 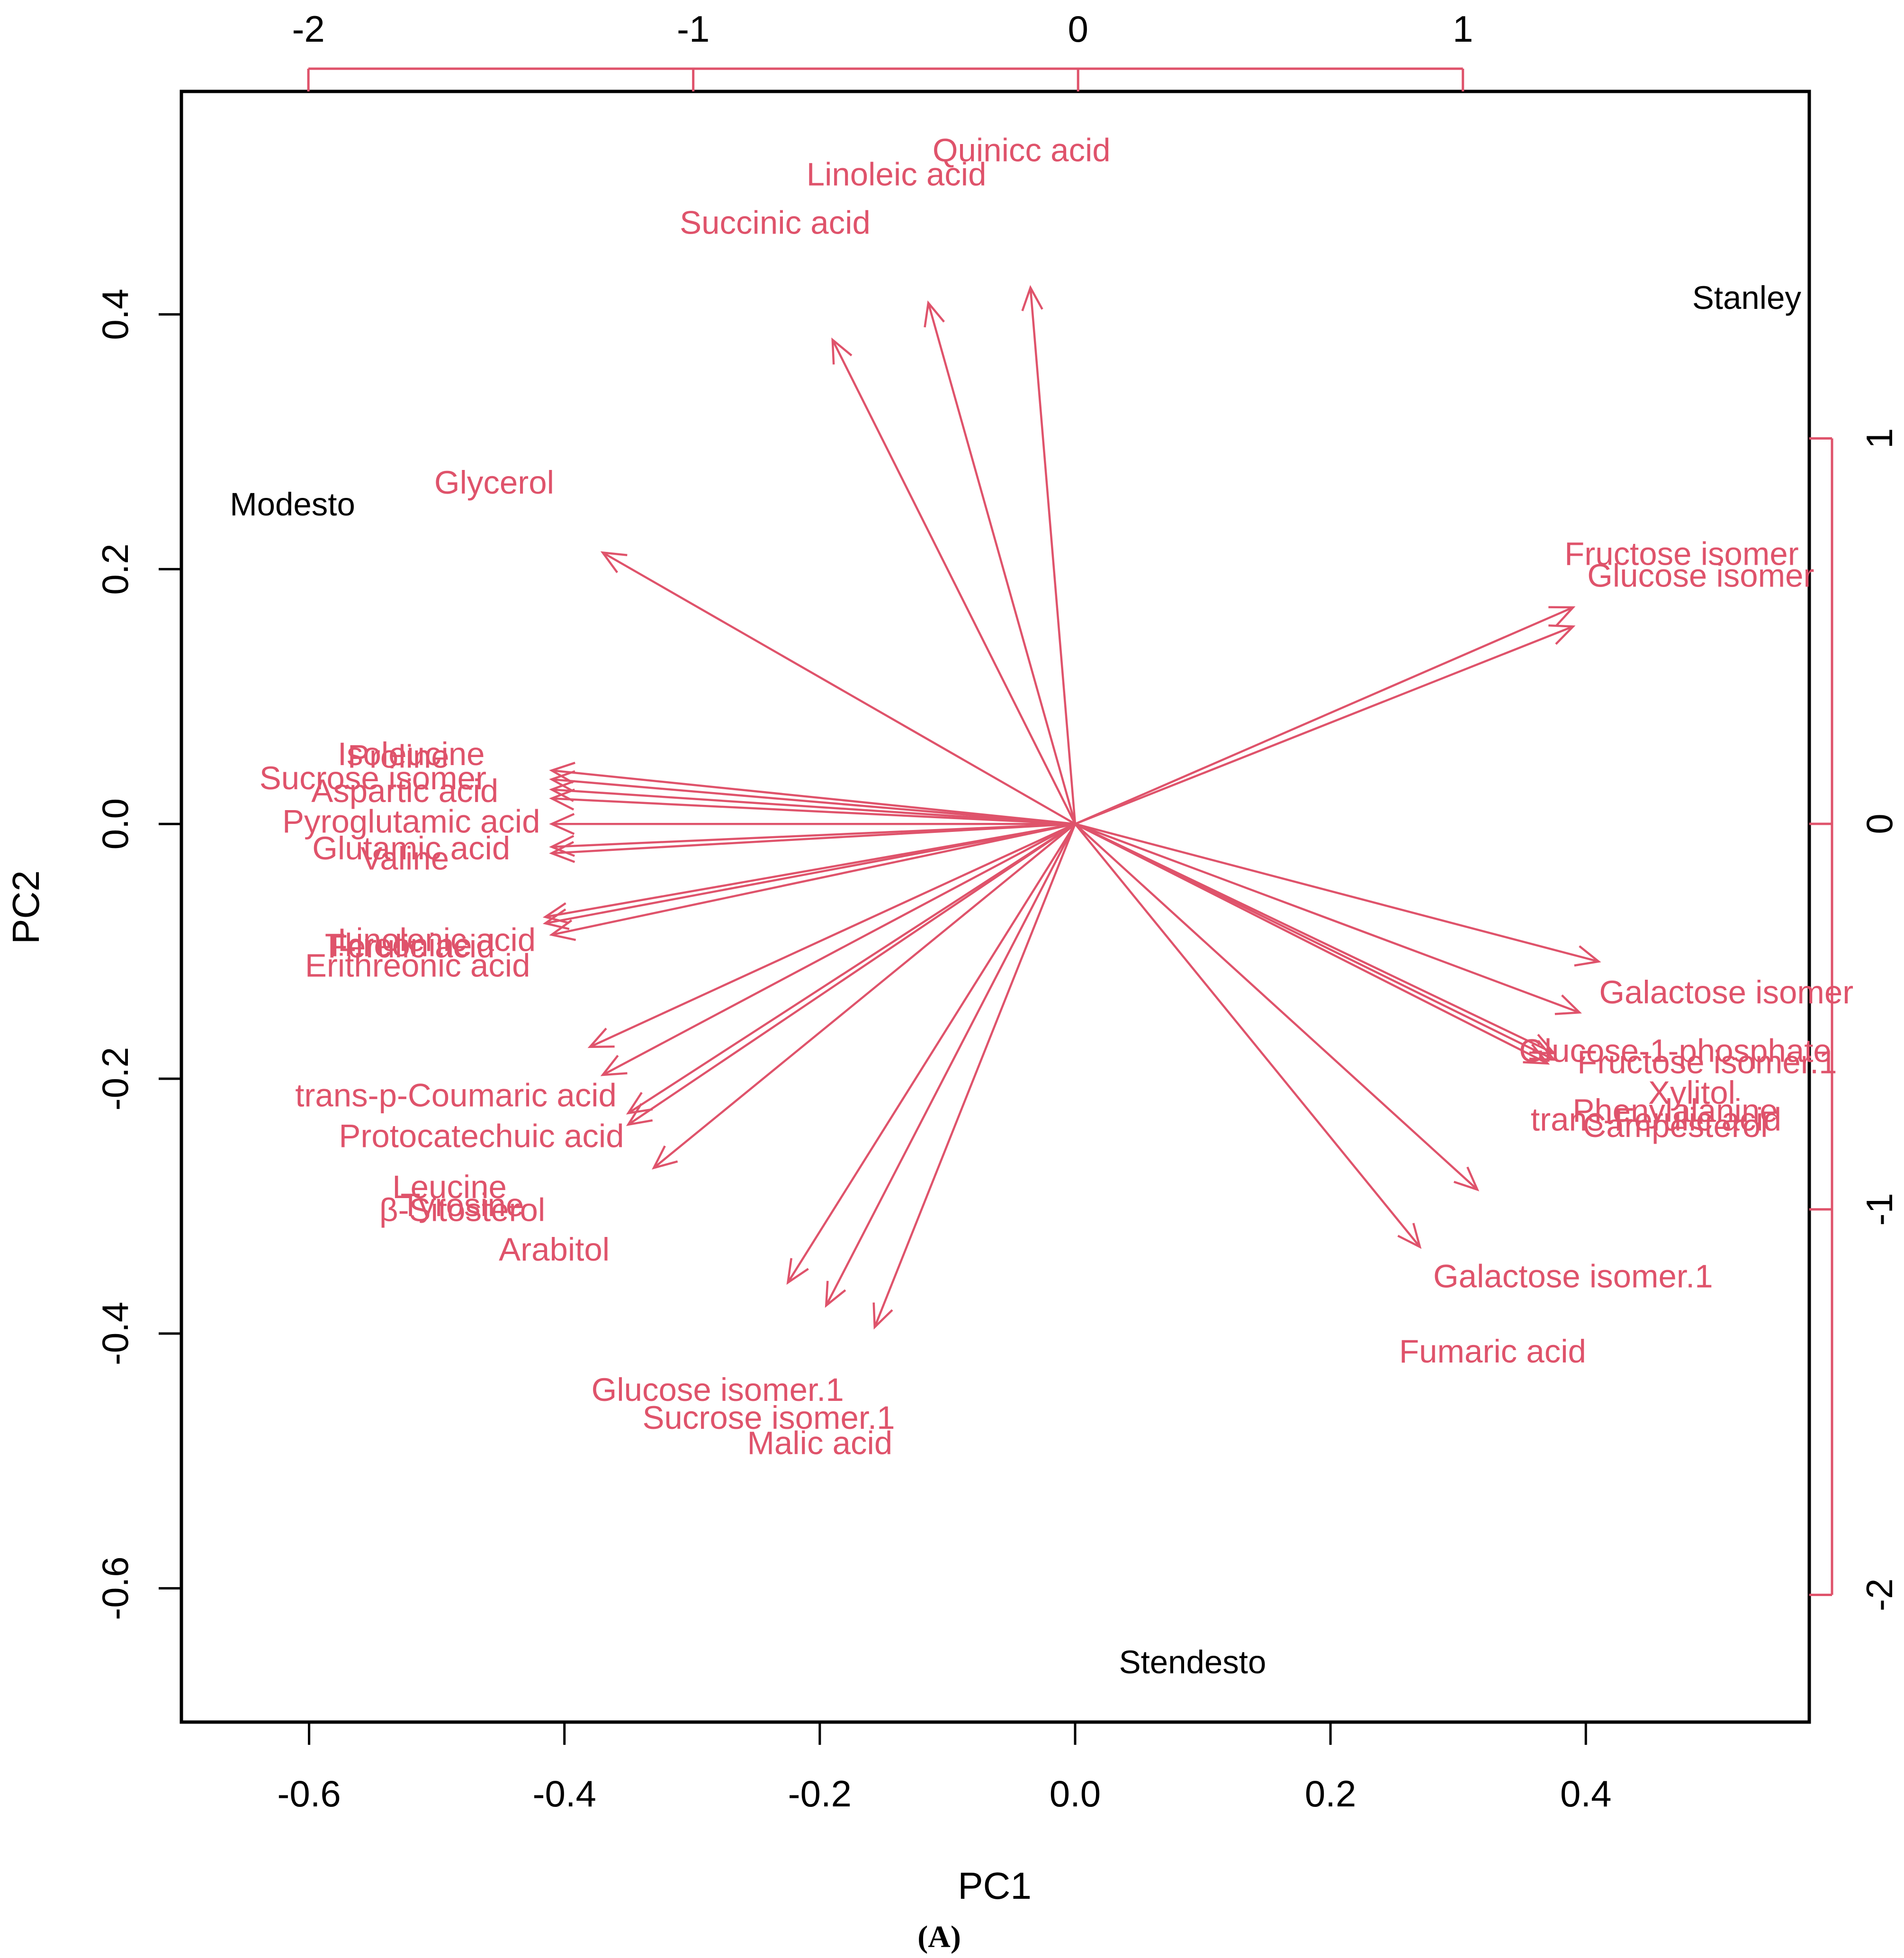 I want to click on bottom-axis: -0.6 -0.4 -0.2 0.0 0.2 0.4, so click(x=944, y=1768).